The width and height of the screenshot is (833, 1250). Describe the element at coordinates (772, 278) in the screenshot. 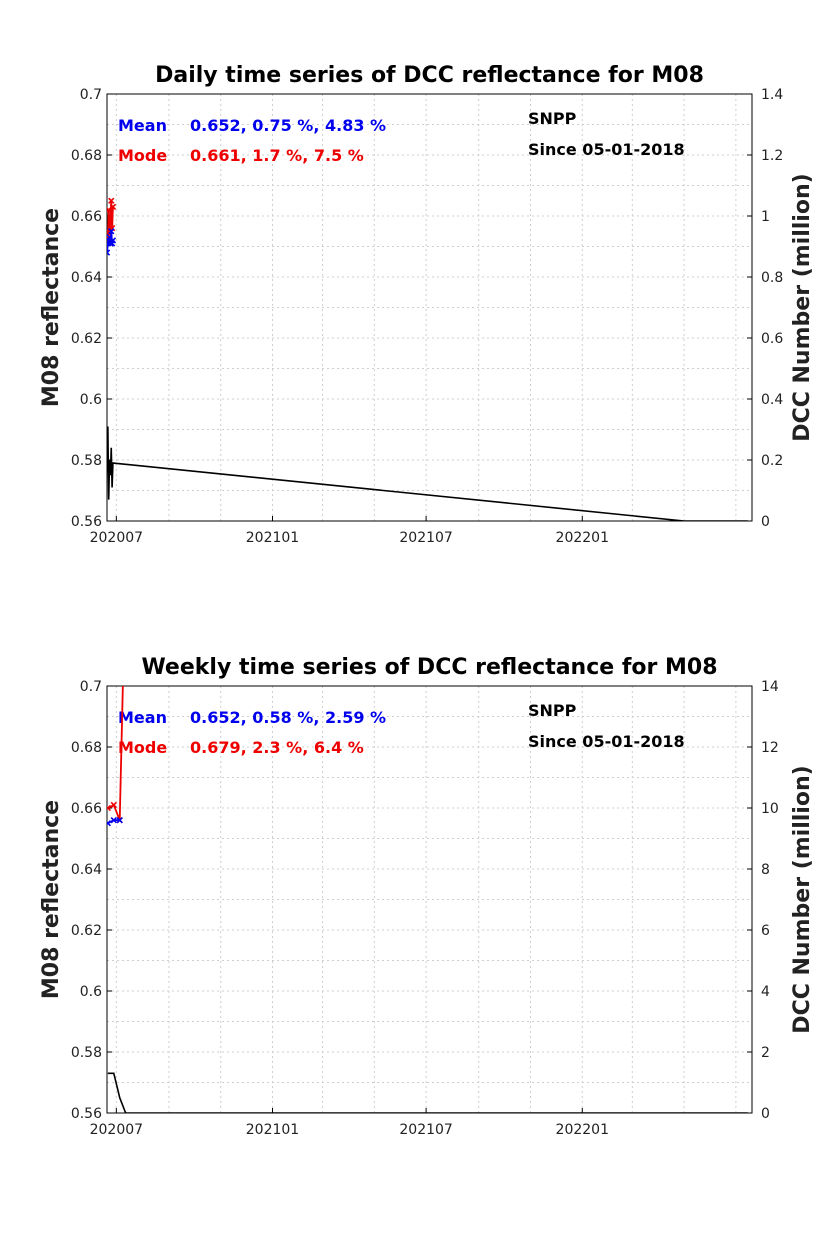

I see `y2-tick-label: 0.8` at that location.